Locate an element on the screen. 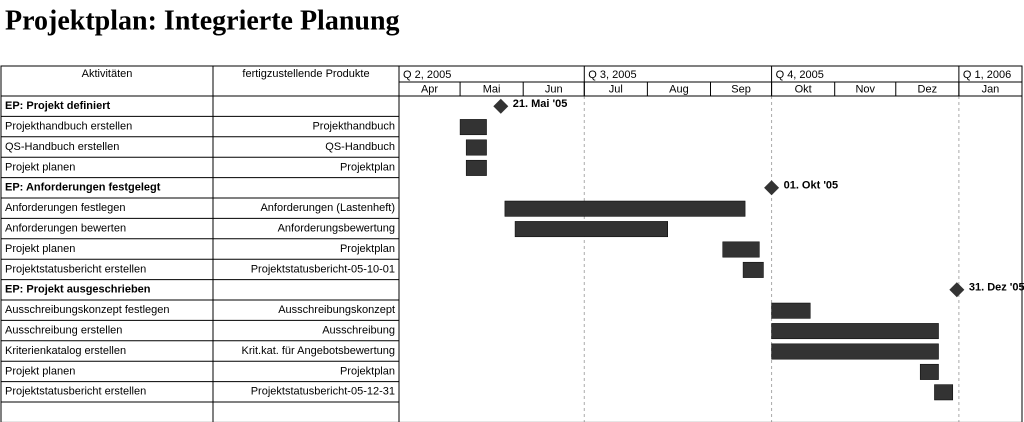 This screenshot has width=1024, height=422. activity-label: Ausschreibung erstellen is located at coordinates (63, 331).